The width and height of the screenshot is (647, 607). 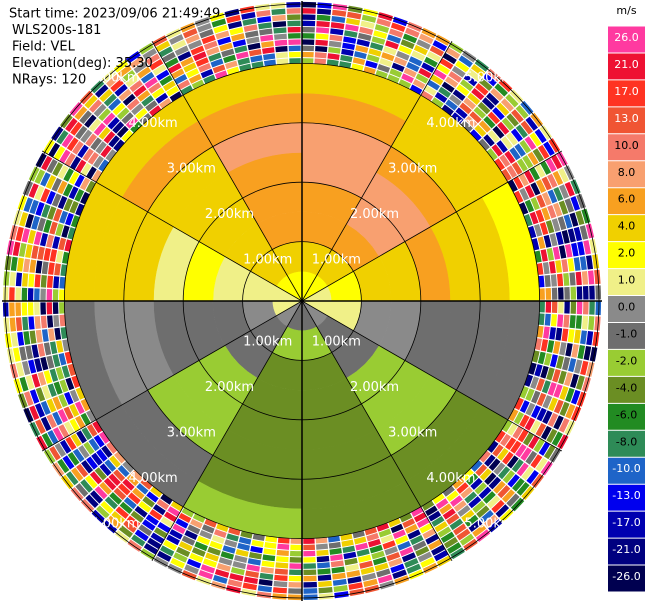 What do you see at coordinates (412, 432) in the screenshot?
I see `range-label: 3.00km` at bounding box center [412, 432].